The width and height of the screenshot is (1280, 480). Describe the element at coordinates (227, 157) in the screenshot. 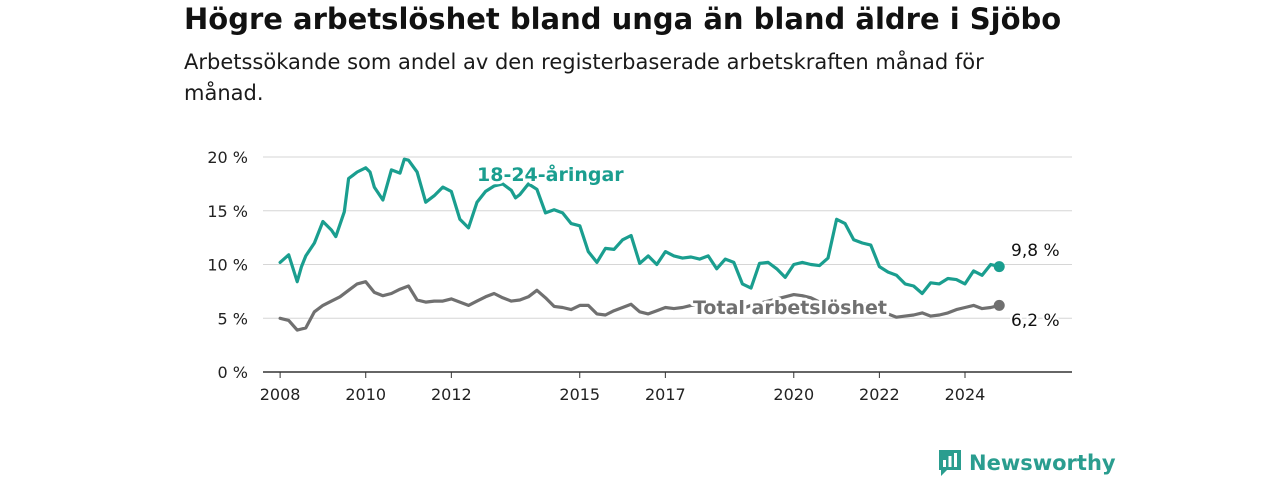

I see `y-tick-label: 20 %` at that location.